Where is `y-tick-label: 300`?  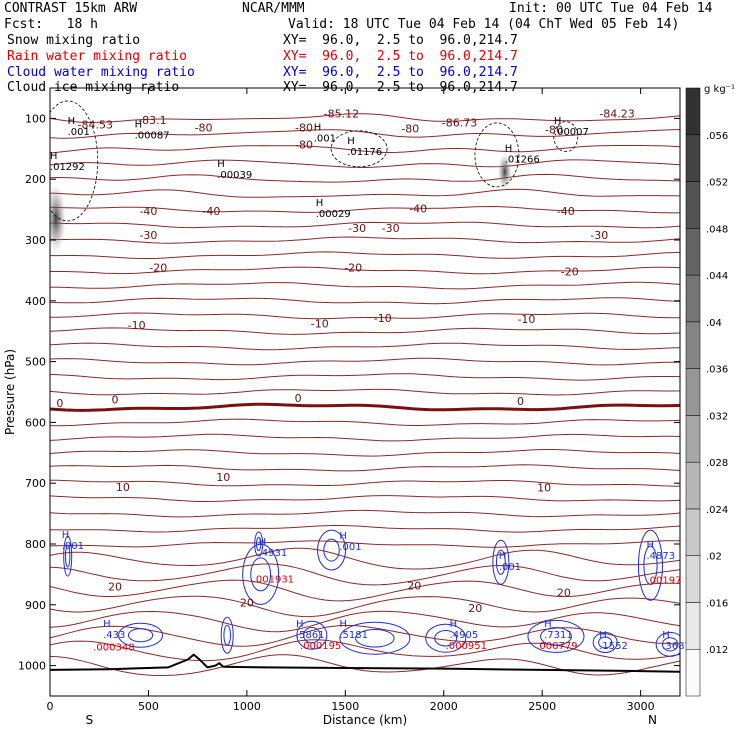 y-tick-label: 300 is located at coordinates (35, 240).